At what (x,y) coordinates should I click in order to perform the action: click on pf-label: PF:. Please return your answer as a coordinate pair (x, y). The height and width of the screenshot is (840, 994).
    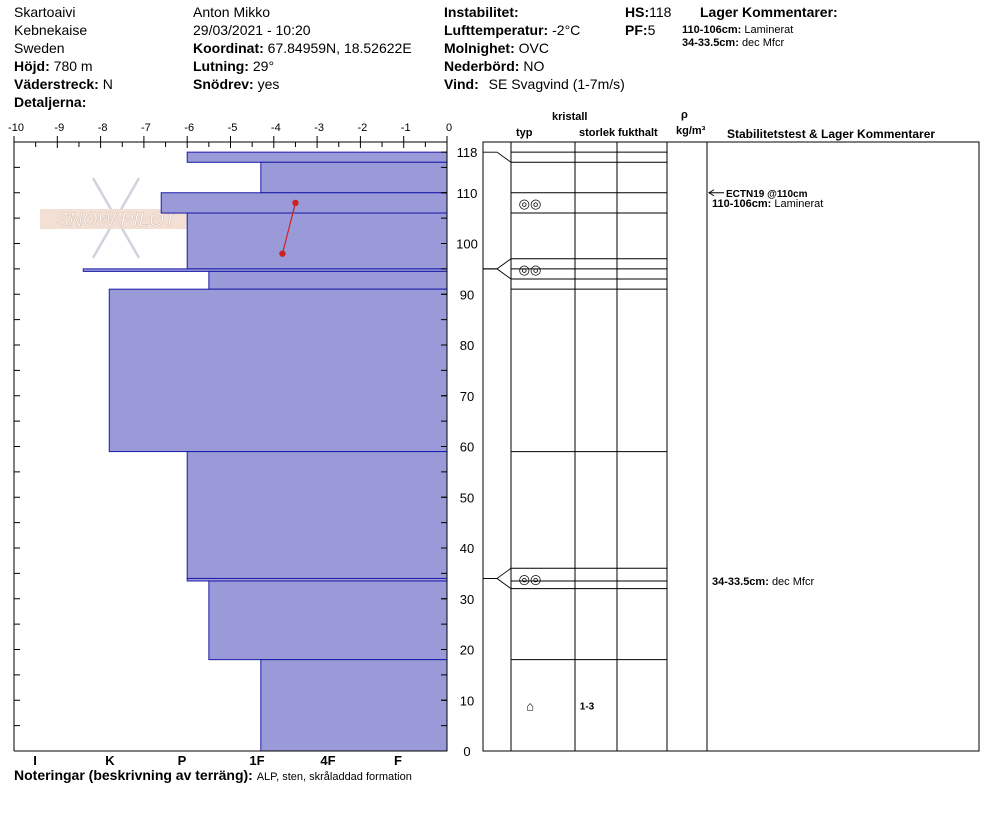
    Looking at the image, I should click on (636, 30).